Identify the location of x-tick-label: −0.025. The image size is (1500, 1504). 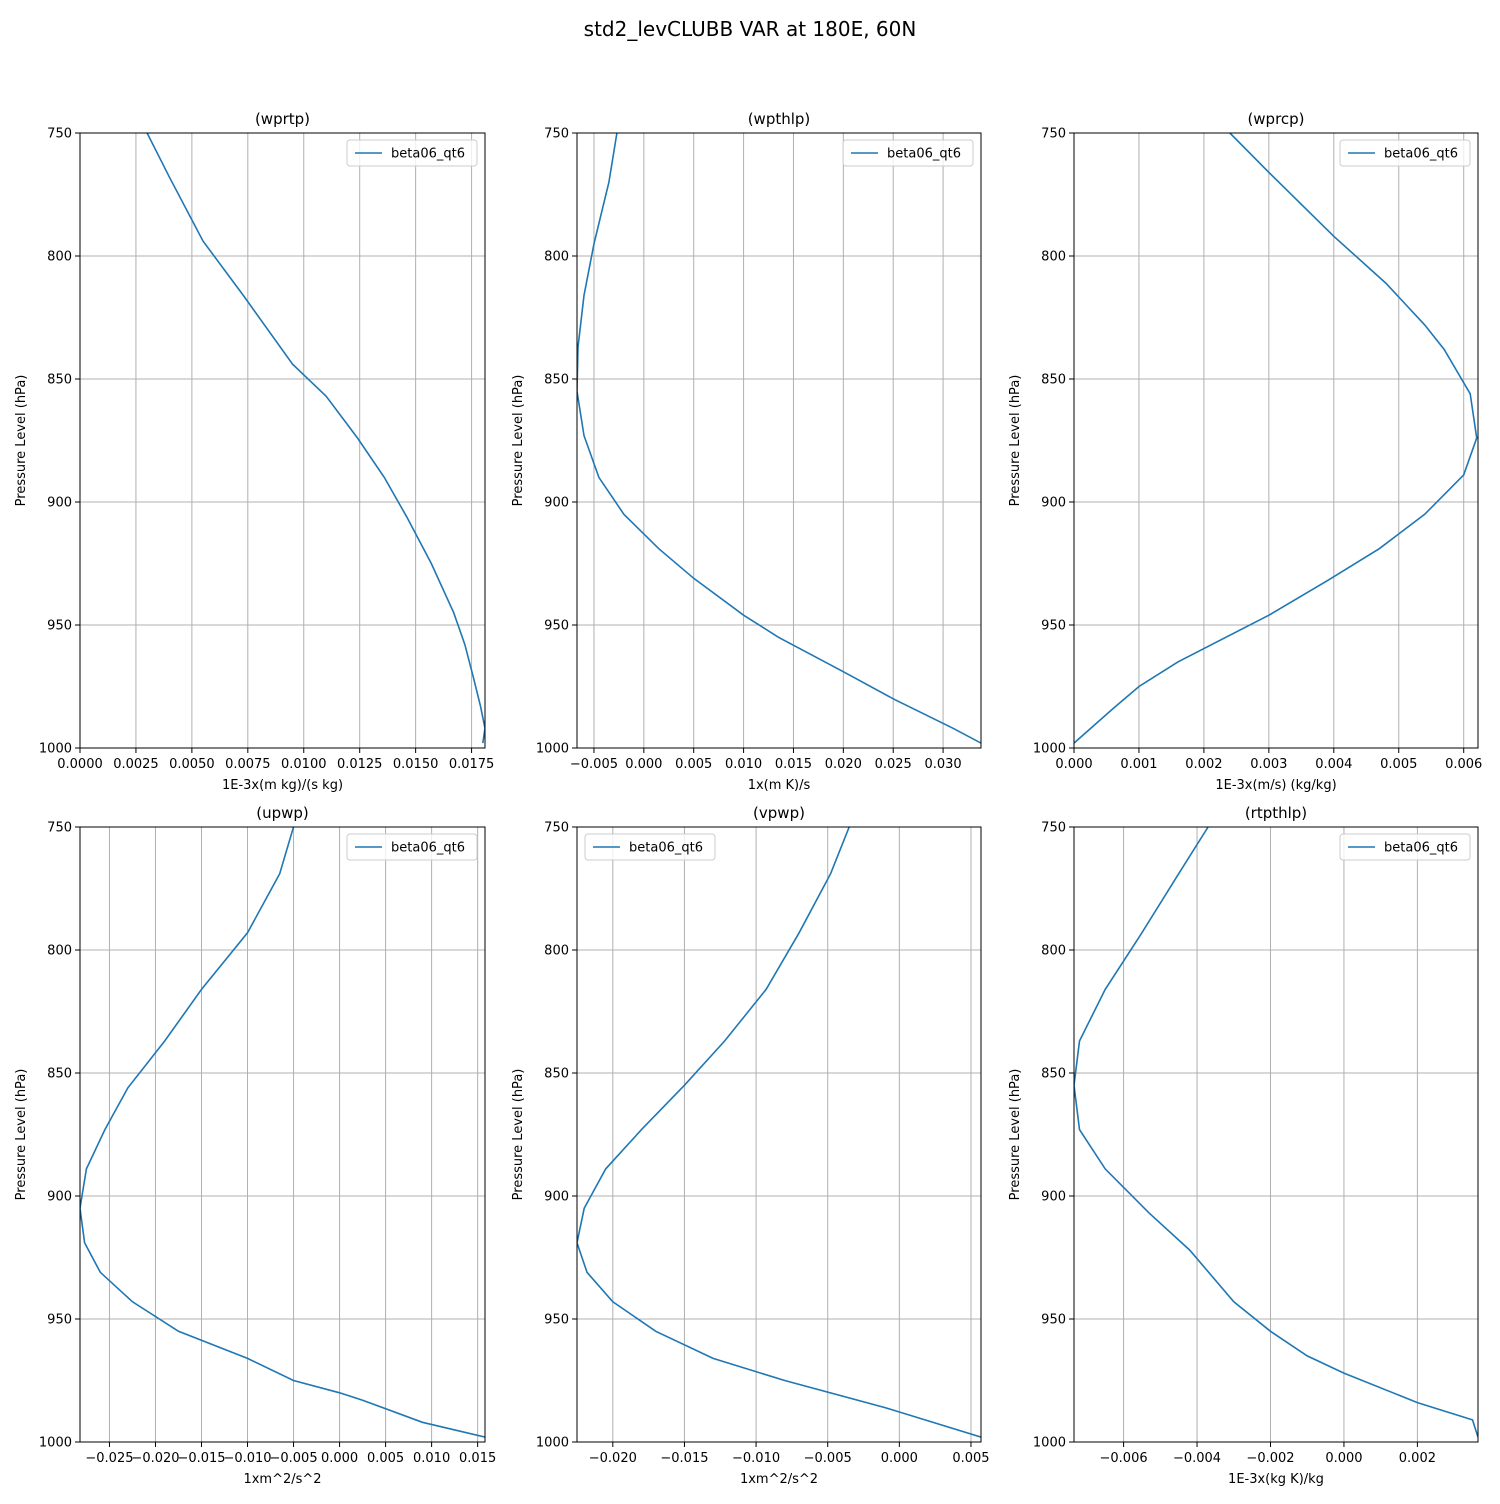
(109, 1458).